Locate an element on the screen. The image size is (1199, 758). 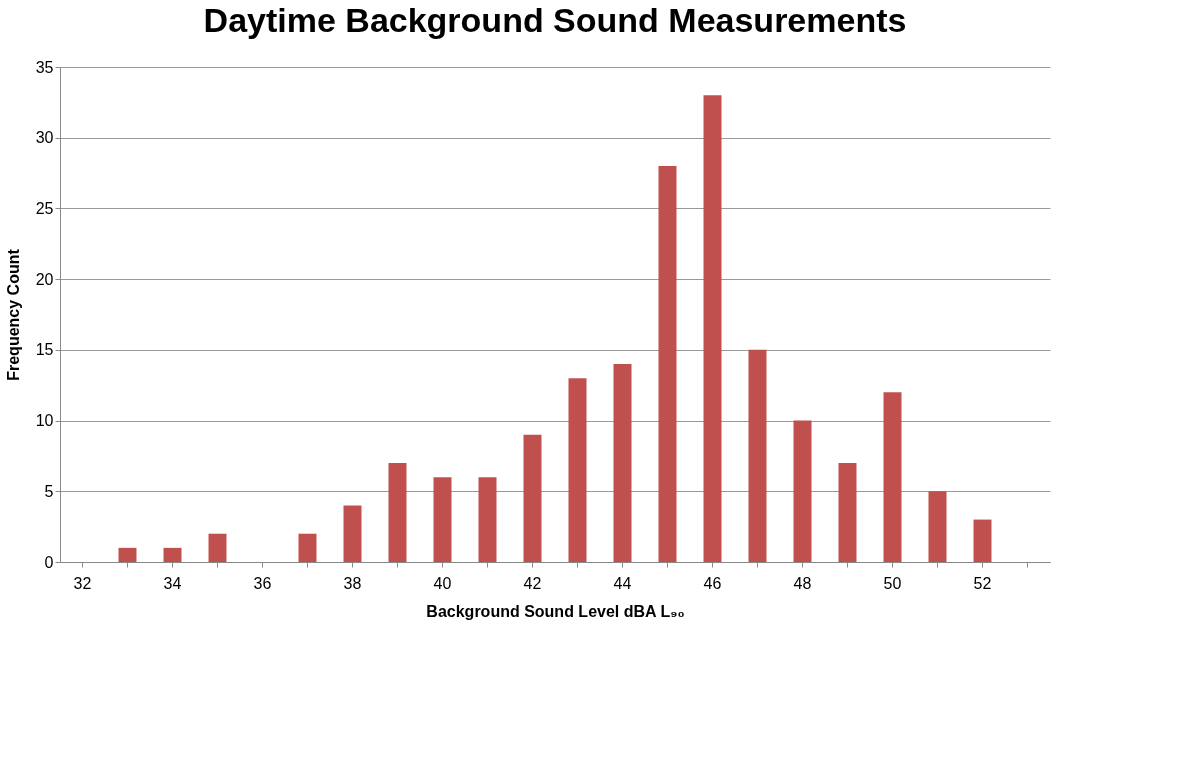
x-tick-label: 34 is located at coordinates (172, 583).